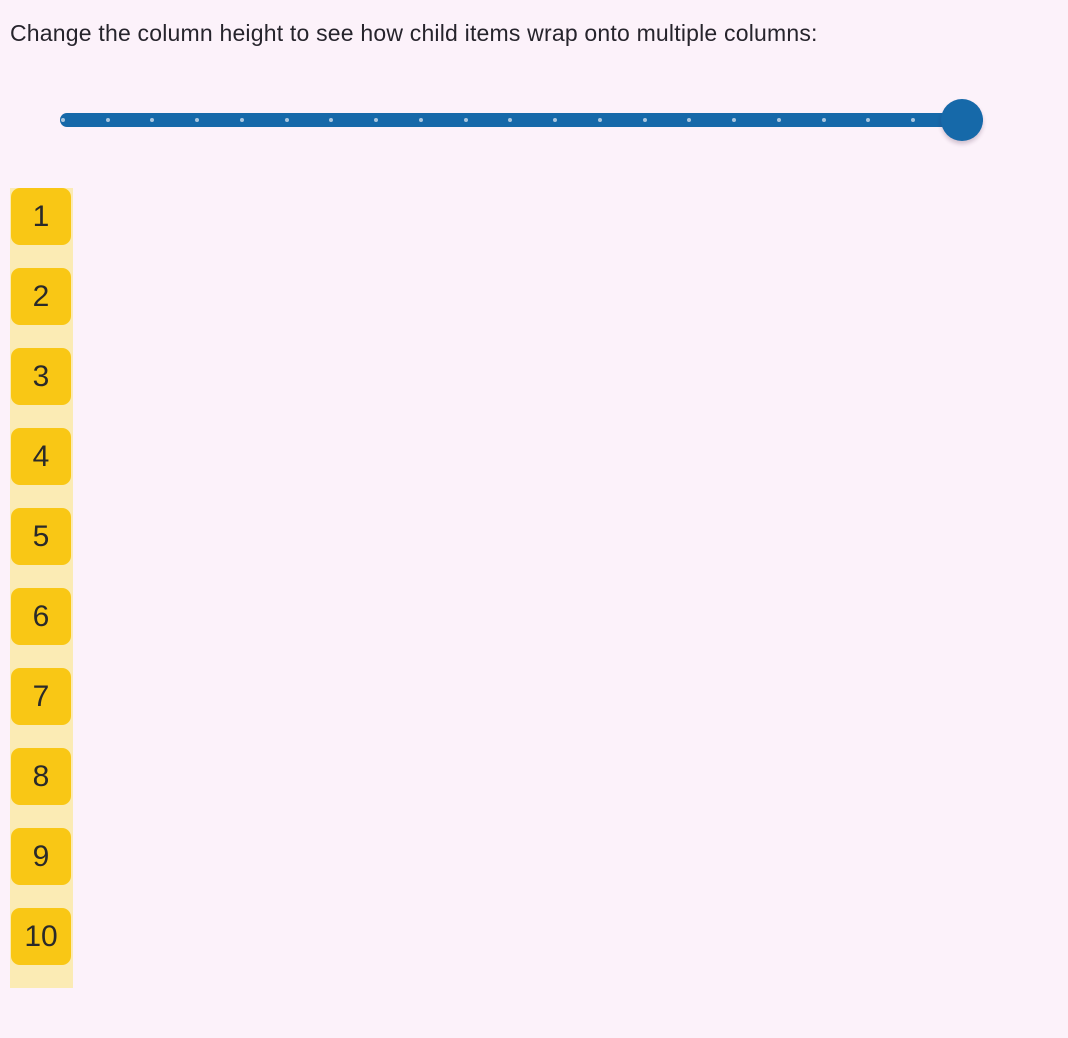 The width and height of the screenshot is (1068, 1038). I want to click on slider-track, so click(521, 120).